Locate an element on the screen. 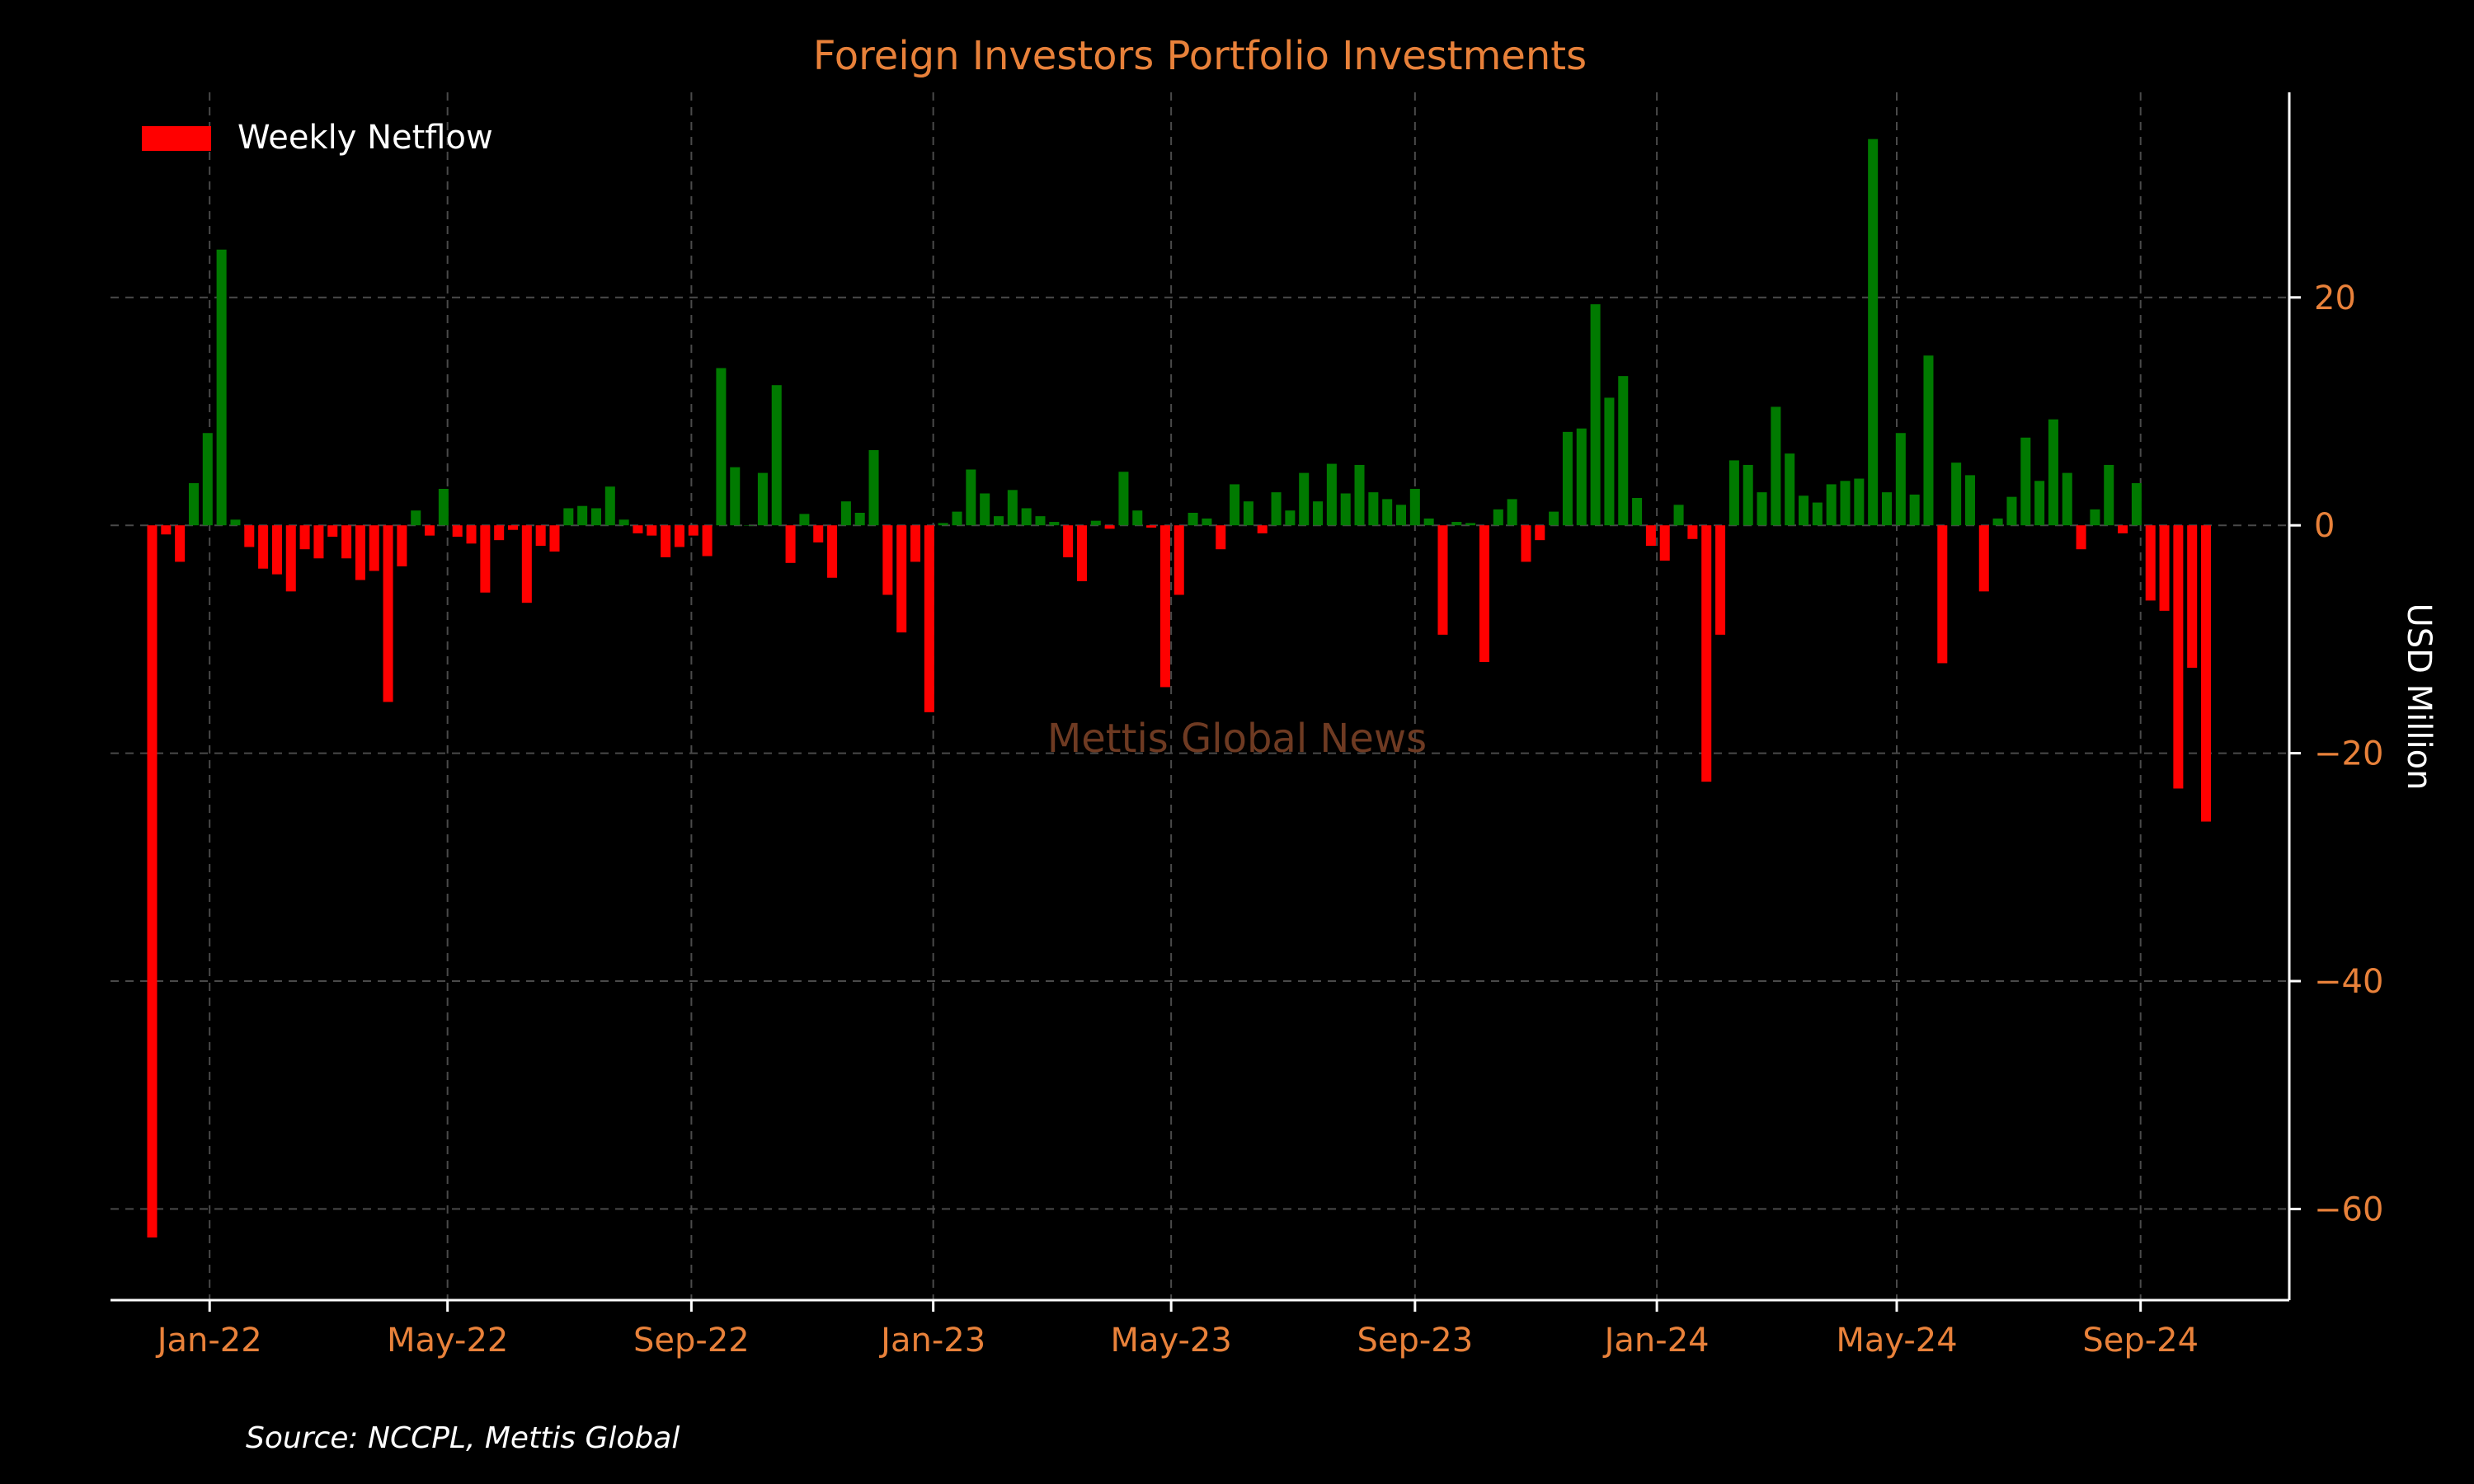 The width and height of the screenshot is (2474, 1484). x-tick-label: Sep-22 is located at coordinates (691, 1341).